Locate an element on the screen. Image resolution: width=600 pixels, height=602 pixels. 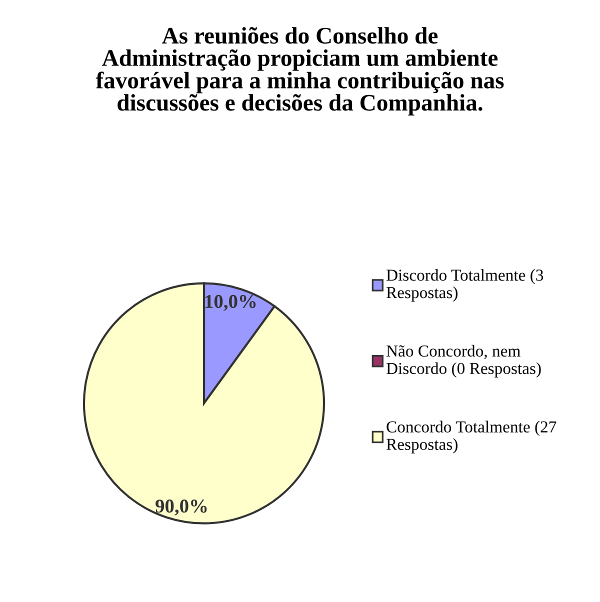
legend-label: Não Concordo, nem Discordo (0 Respostas) is located at coordinates (463, 361).